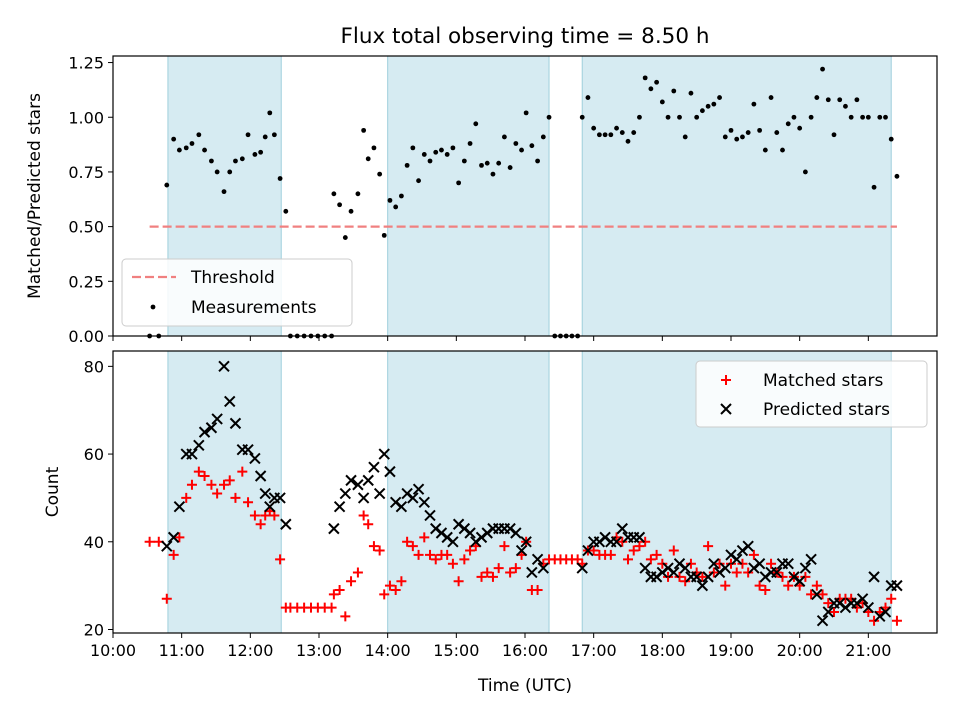 Image resolution: width=960 pixels, height=720 pixels. Describe the element at coordinates (86, 117) in the screenshot. I see `y-tick-label: 1.00` at that location.